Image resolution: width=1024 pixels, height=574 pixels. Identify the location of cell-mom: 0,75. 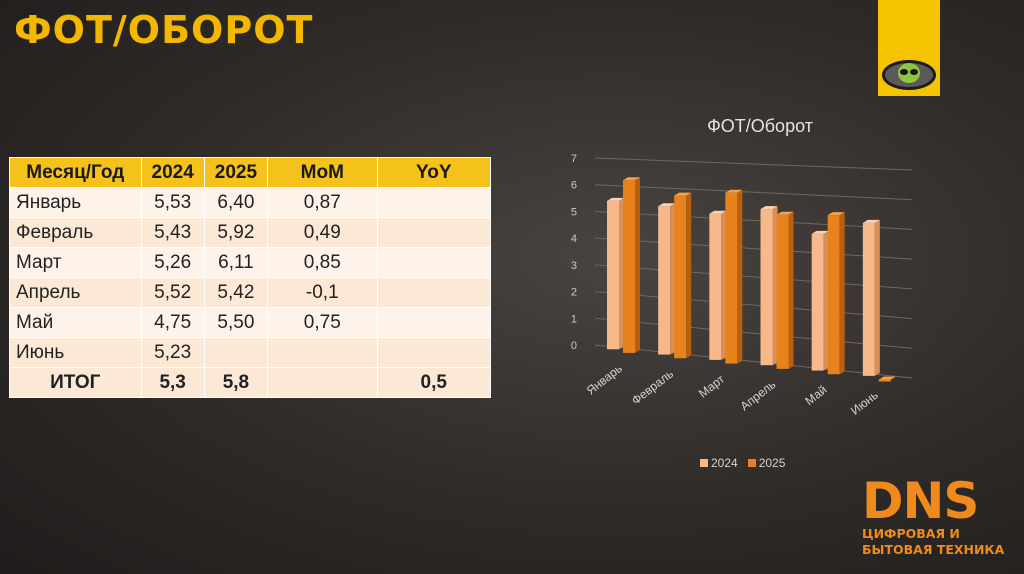
(322, 322).